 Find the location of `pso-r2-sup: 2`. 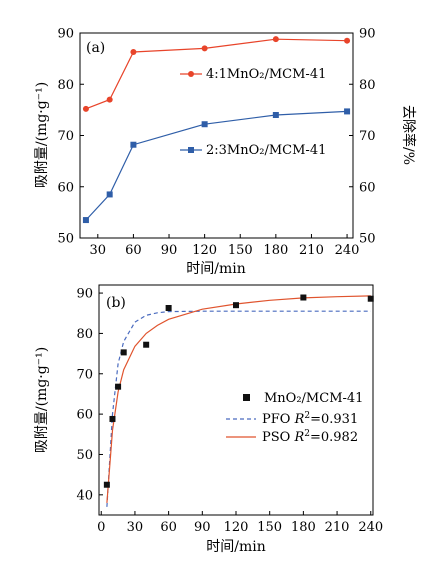

pso-r2-sup: 2 is located at coordinates (307, 434).